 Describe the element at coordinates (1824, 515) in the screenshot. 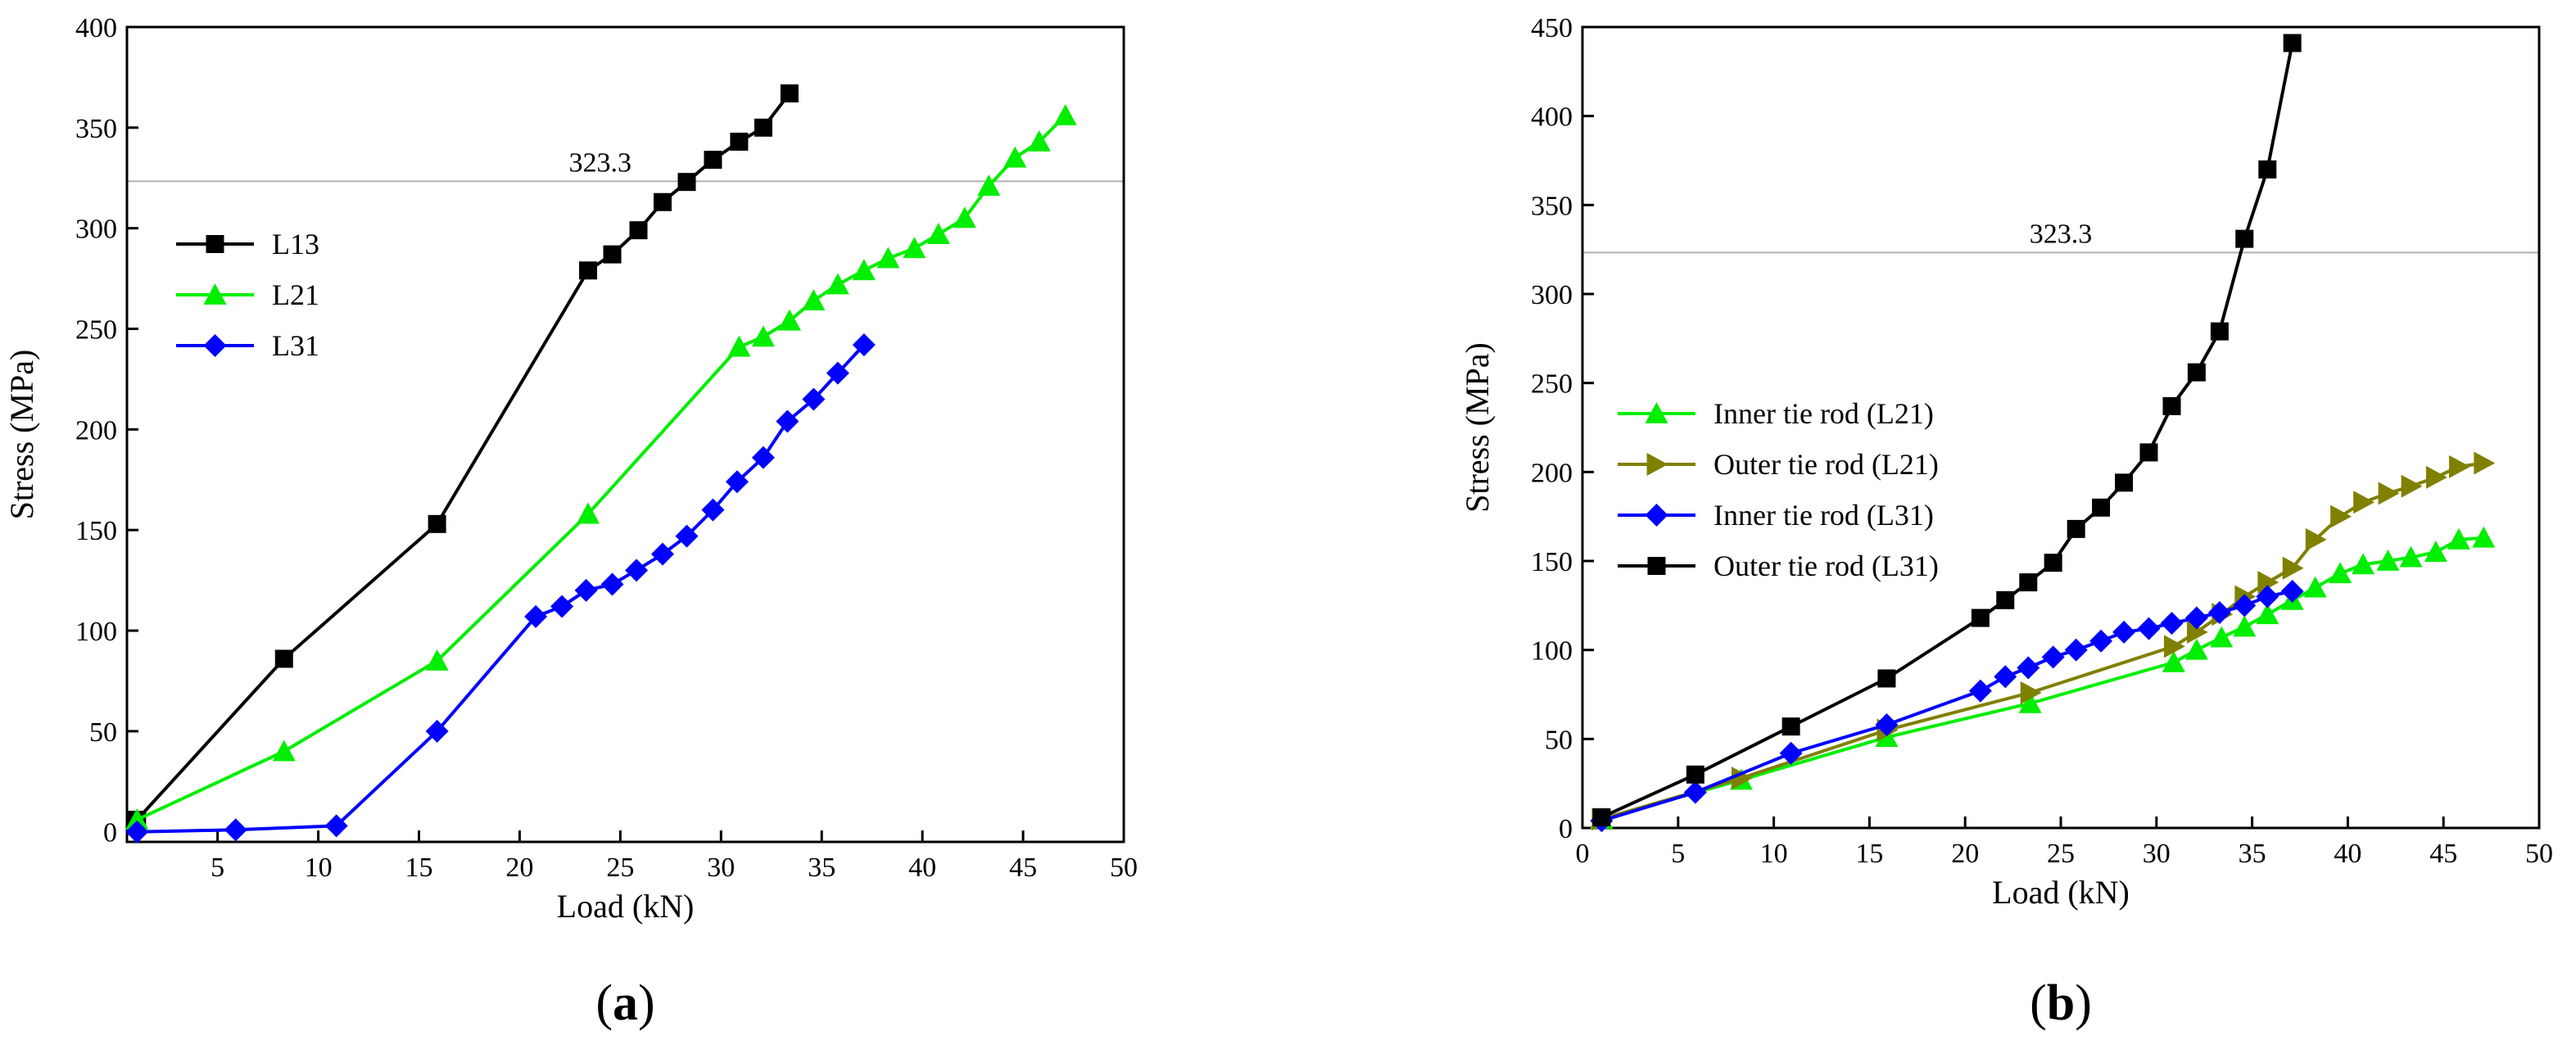

I see `legend-label: Inner tie rod (L31)` at that location.